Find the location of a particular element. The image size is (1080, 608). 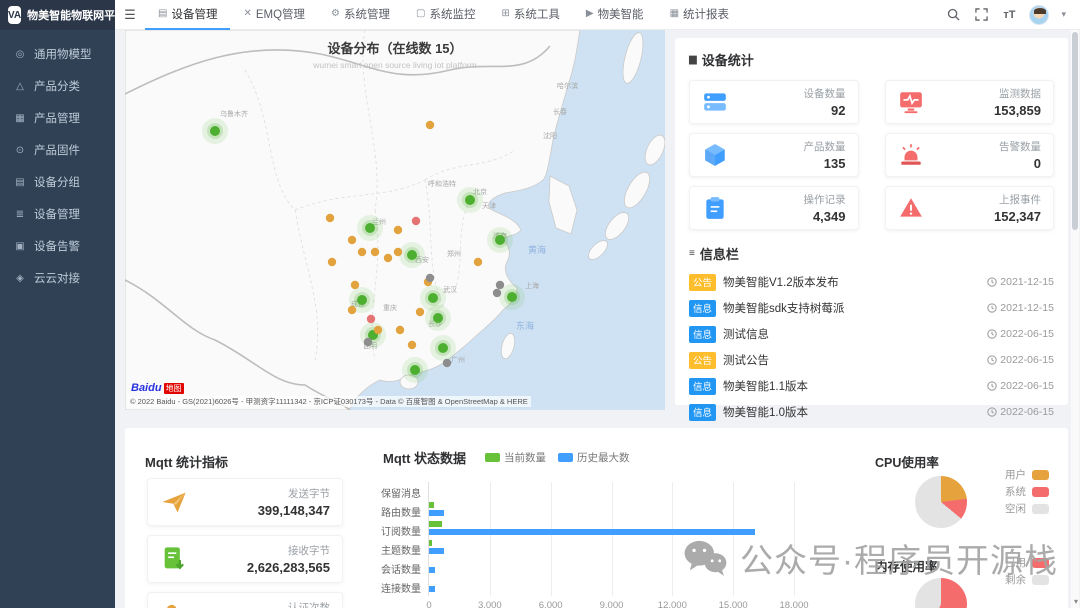

sidebar-item-cloud-connect: ◈ 云云对接 is located at coordinates (57, 278).